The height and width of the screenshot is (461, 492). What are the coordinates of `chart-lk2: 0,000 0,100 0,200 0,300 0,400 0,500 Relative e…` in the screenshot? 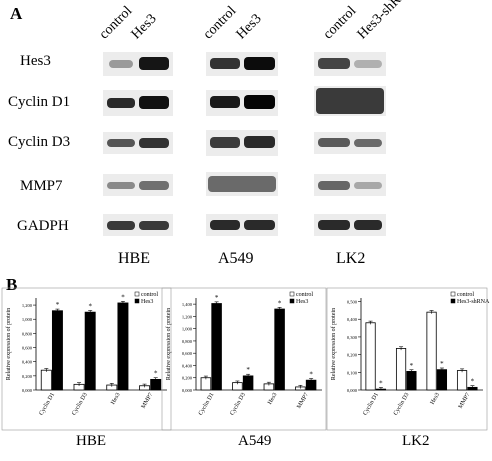 It's located at (408, 359).